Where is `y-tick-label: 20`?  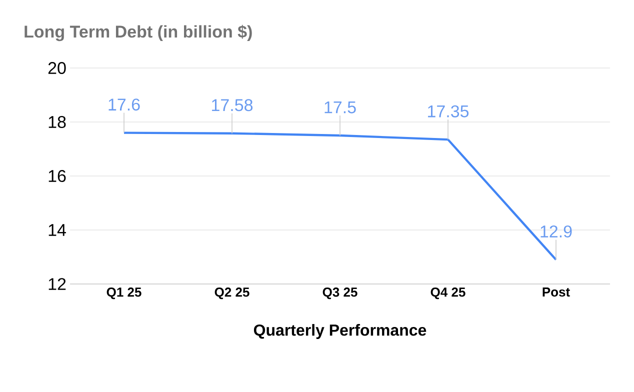
y-tick-label: 20 is located at coordinates (57, 68).